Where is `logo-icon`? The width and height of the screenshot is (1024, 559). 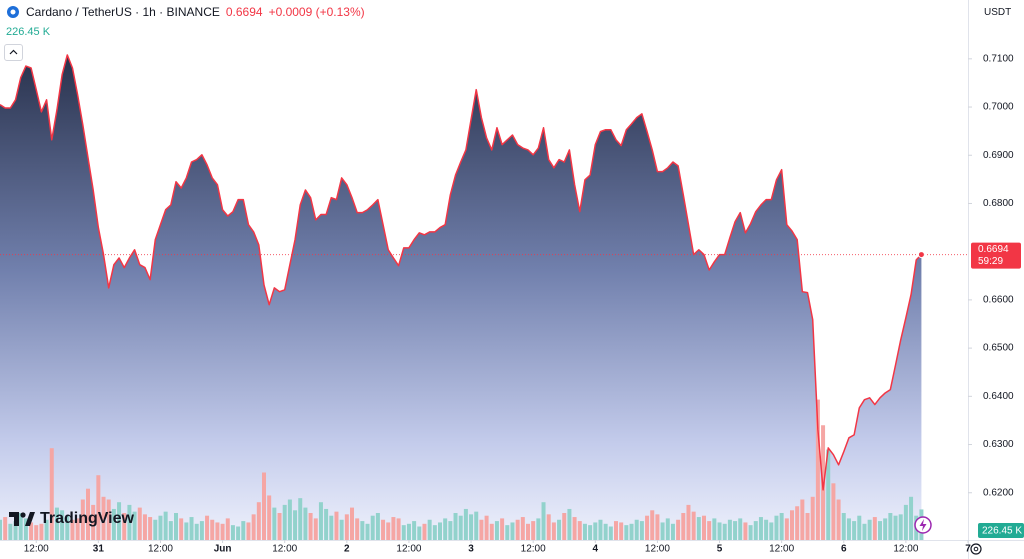
logo-icon is located at coordinates (22, 519).